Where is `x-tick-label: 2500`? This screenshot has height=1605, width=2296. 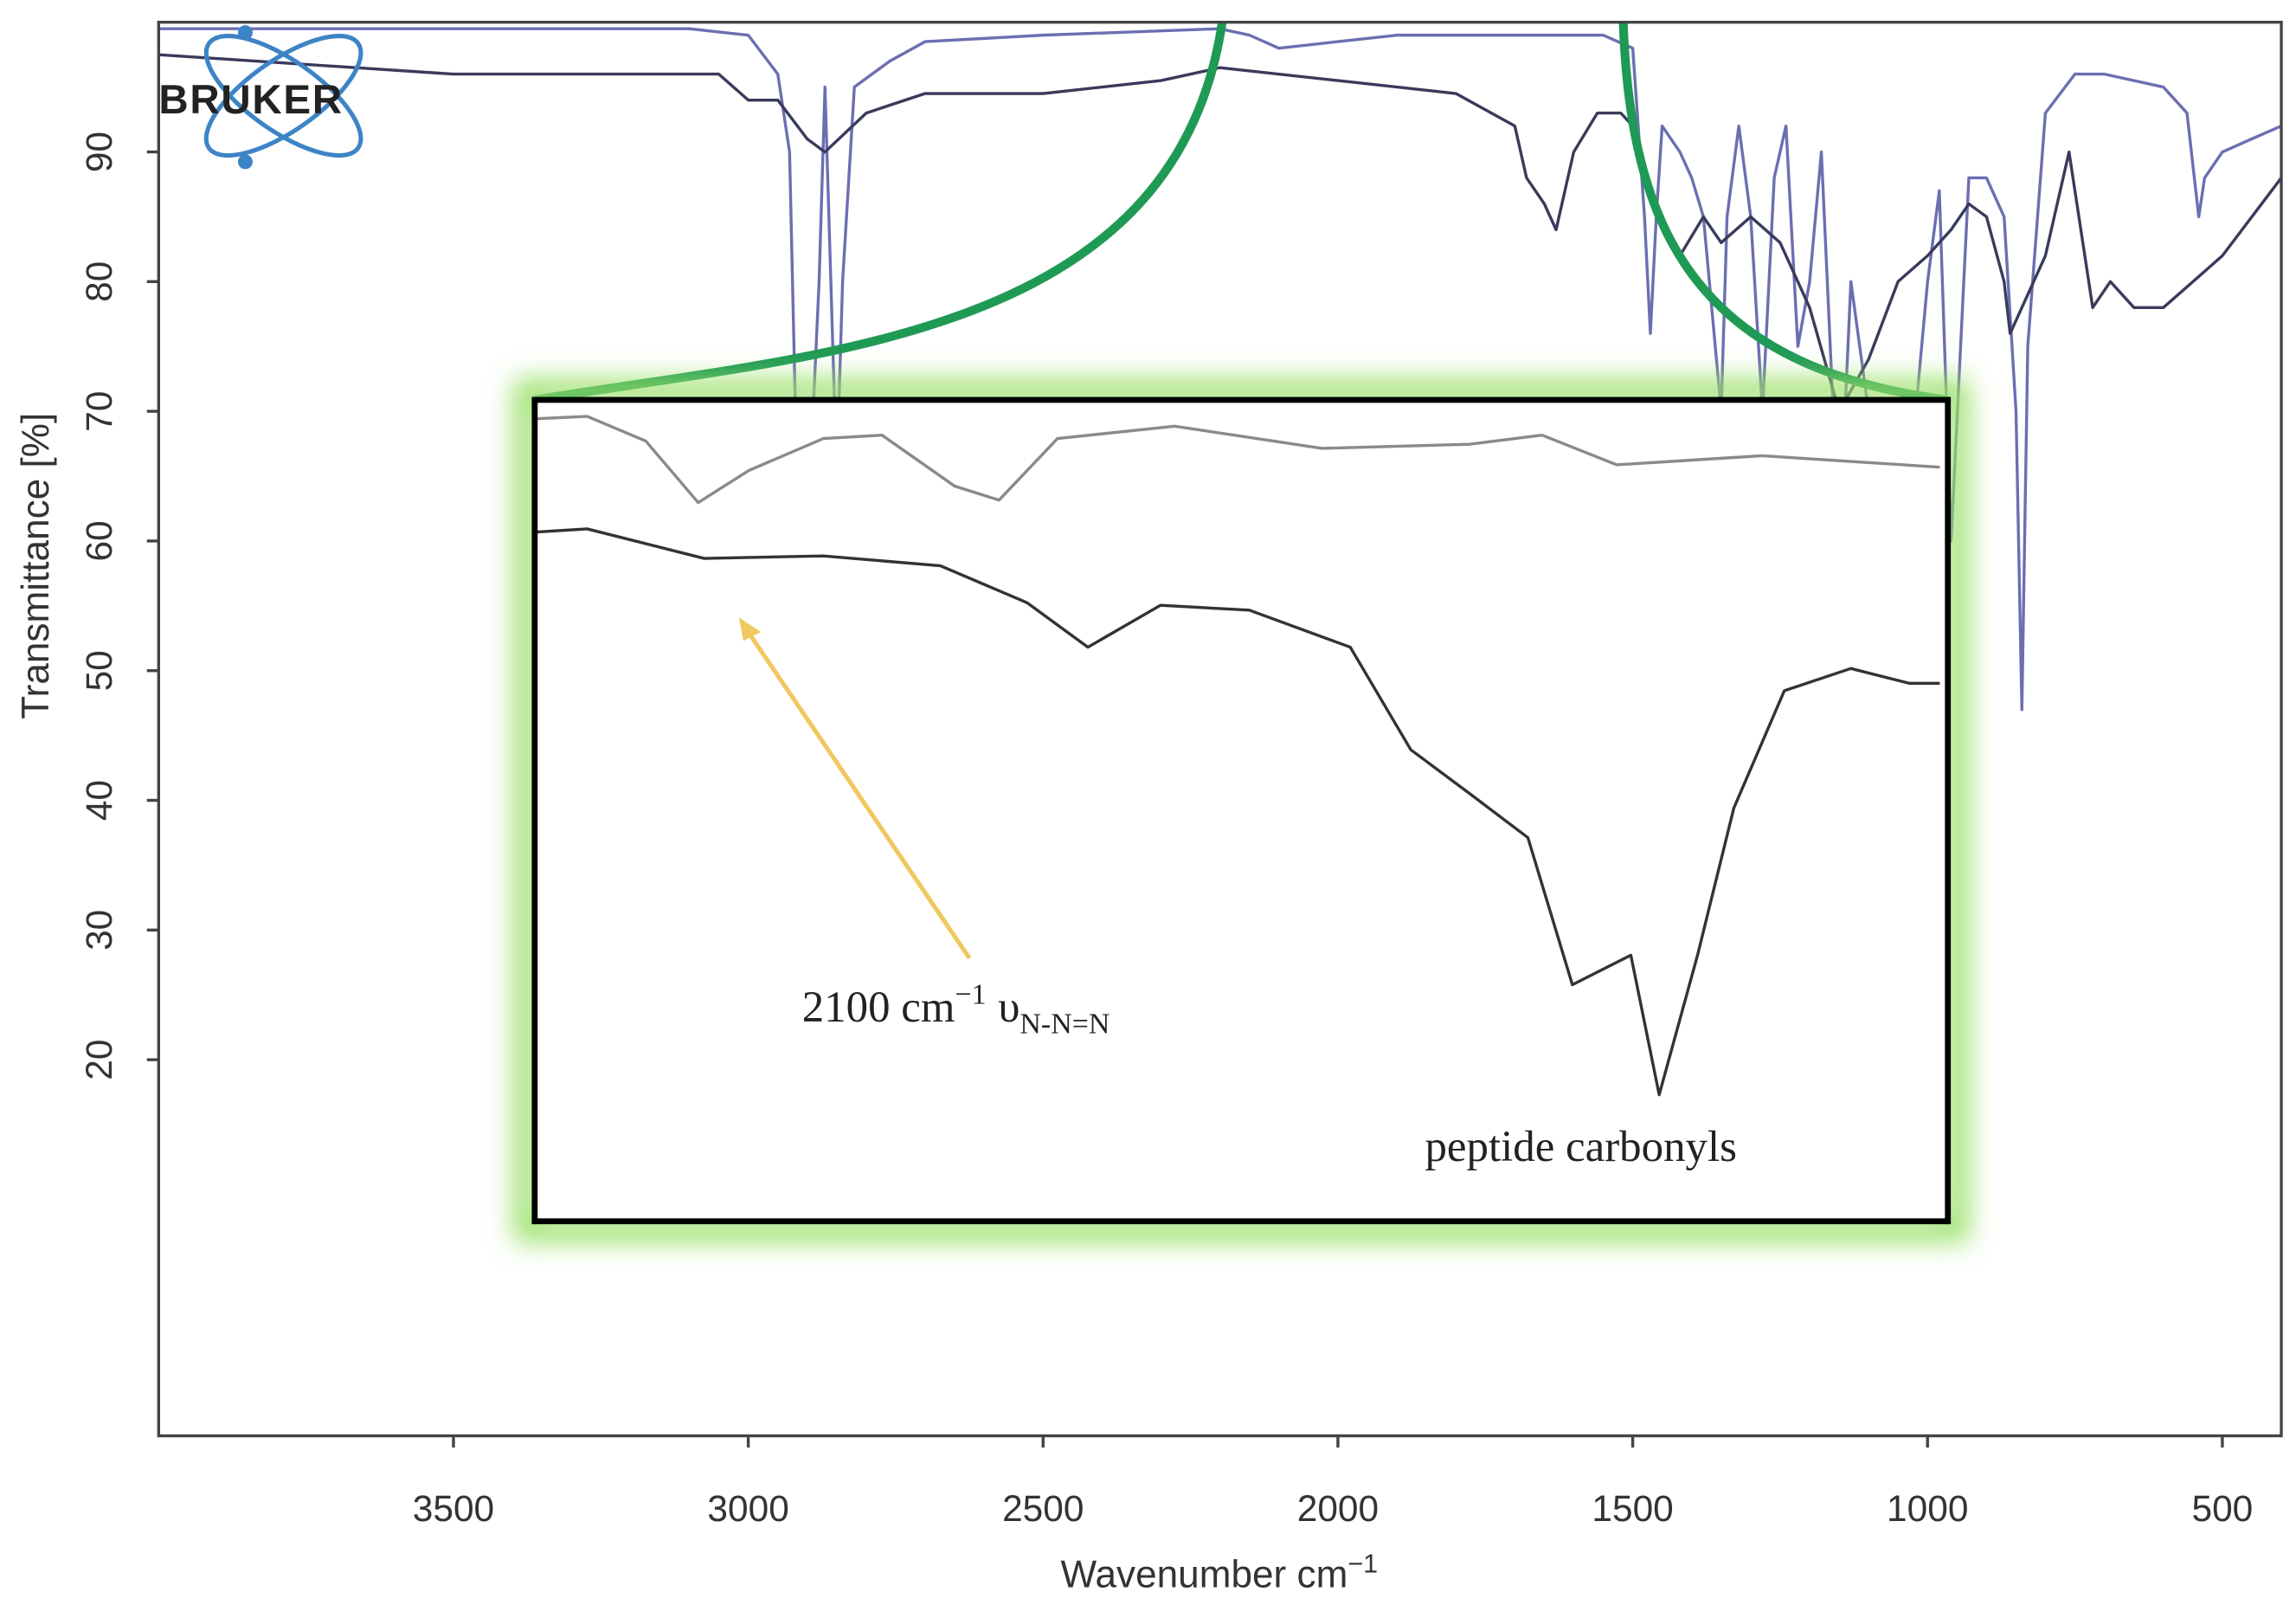 x-tick-label: 2500 is located at coordinates (1043, 1508).